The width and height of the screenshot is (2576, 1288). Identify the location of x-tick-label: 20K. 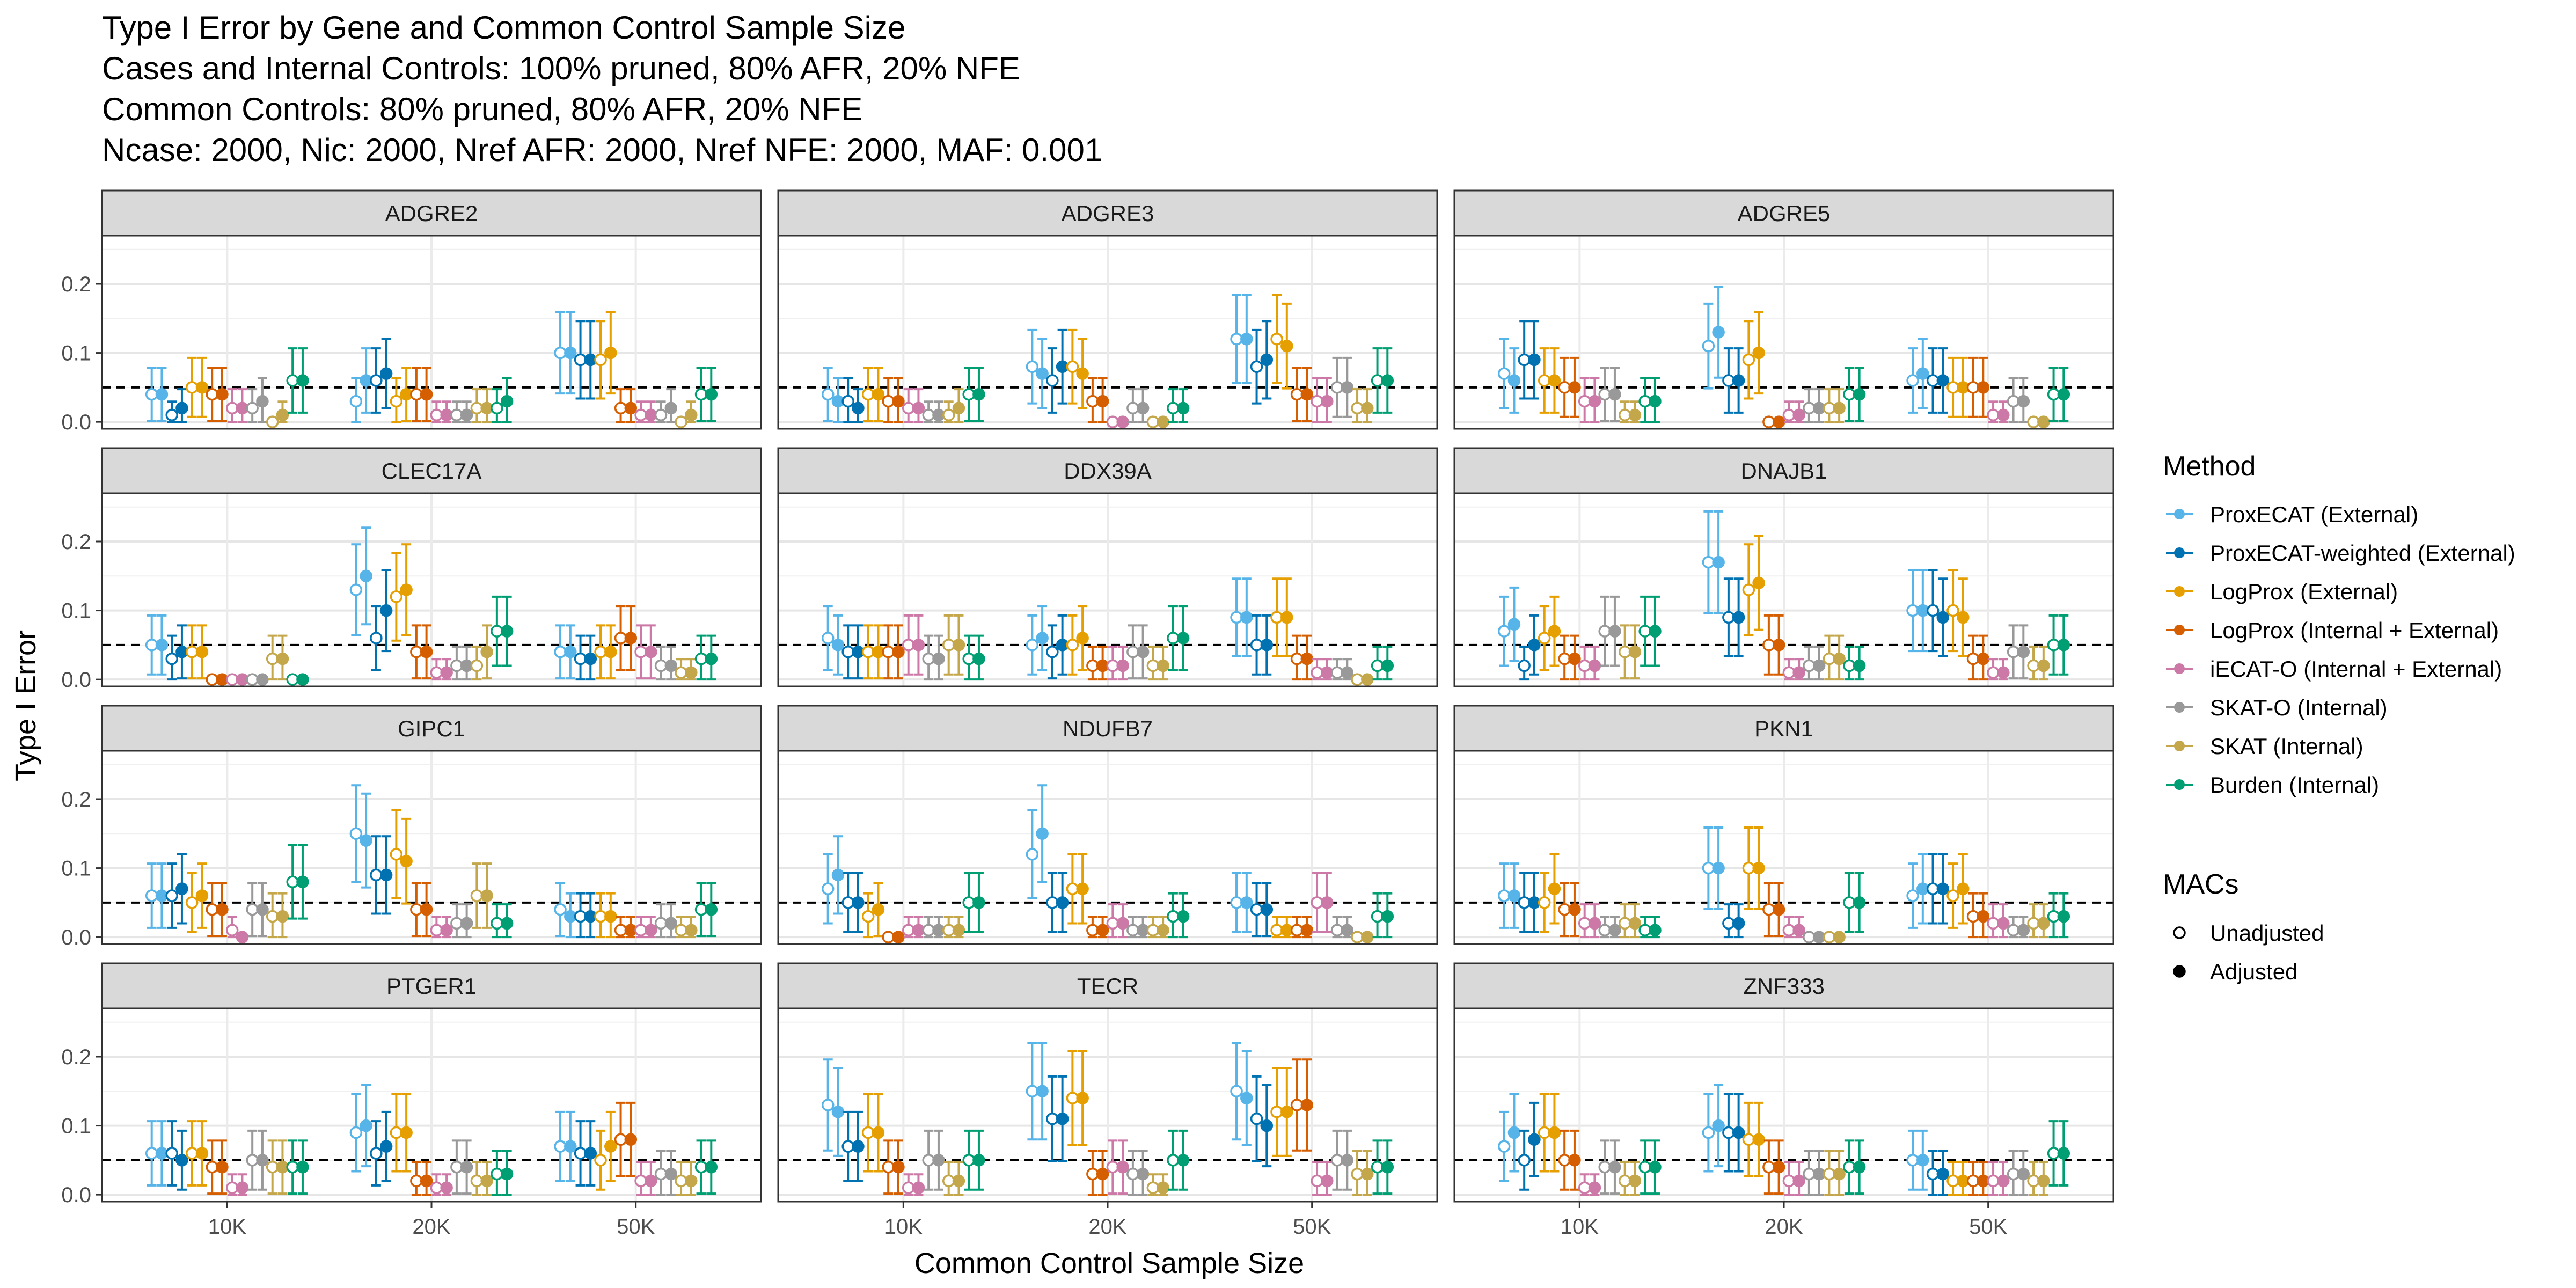
(1107, 1227).